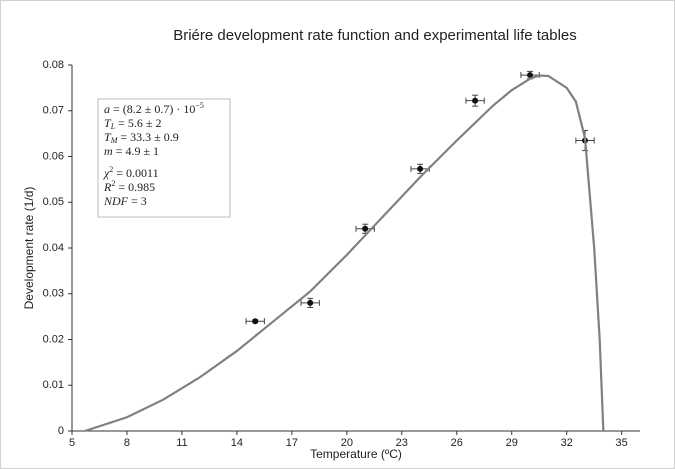 The image size is (675, 469). Describe the element at coordinates (138, 123) in the screenshot. I see `annotation-text: = 5.6 ± 2` at that location.